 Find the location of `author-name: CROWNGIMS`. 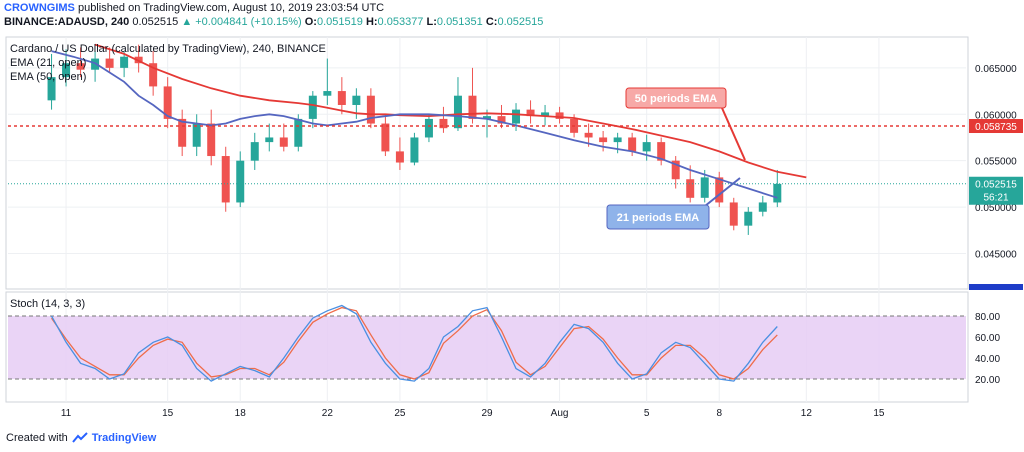

author-name: CROWNGIMS is located at coordinates (39, 8).